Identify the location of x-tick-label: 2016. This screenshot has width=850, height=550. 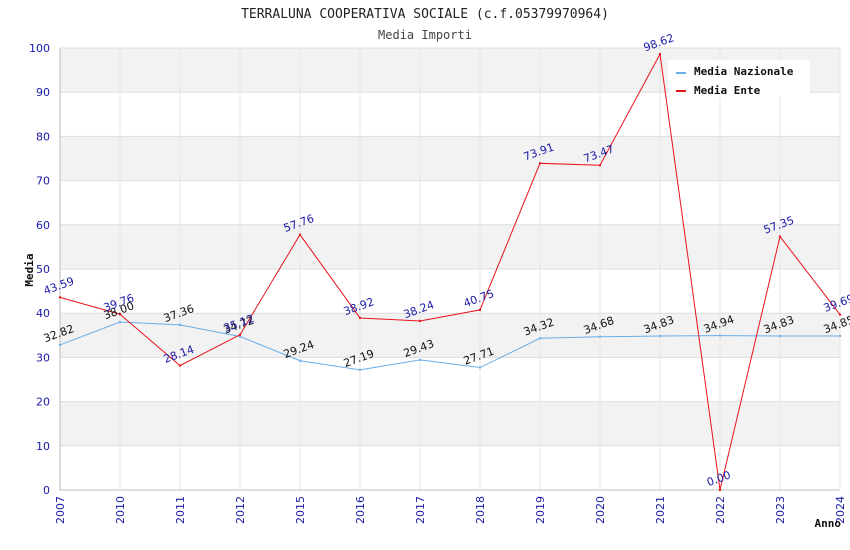
(360, 510).